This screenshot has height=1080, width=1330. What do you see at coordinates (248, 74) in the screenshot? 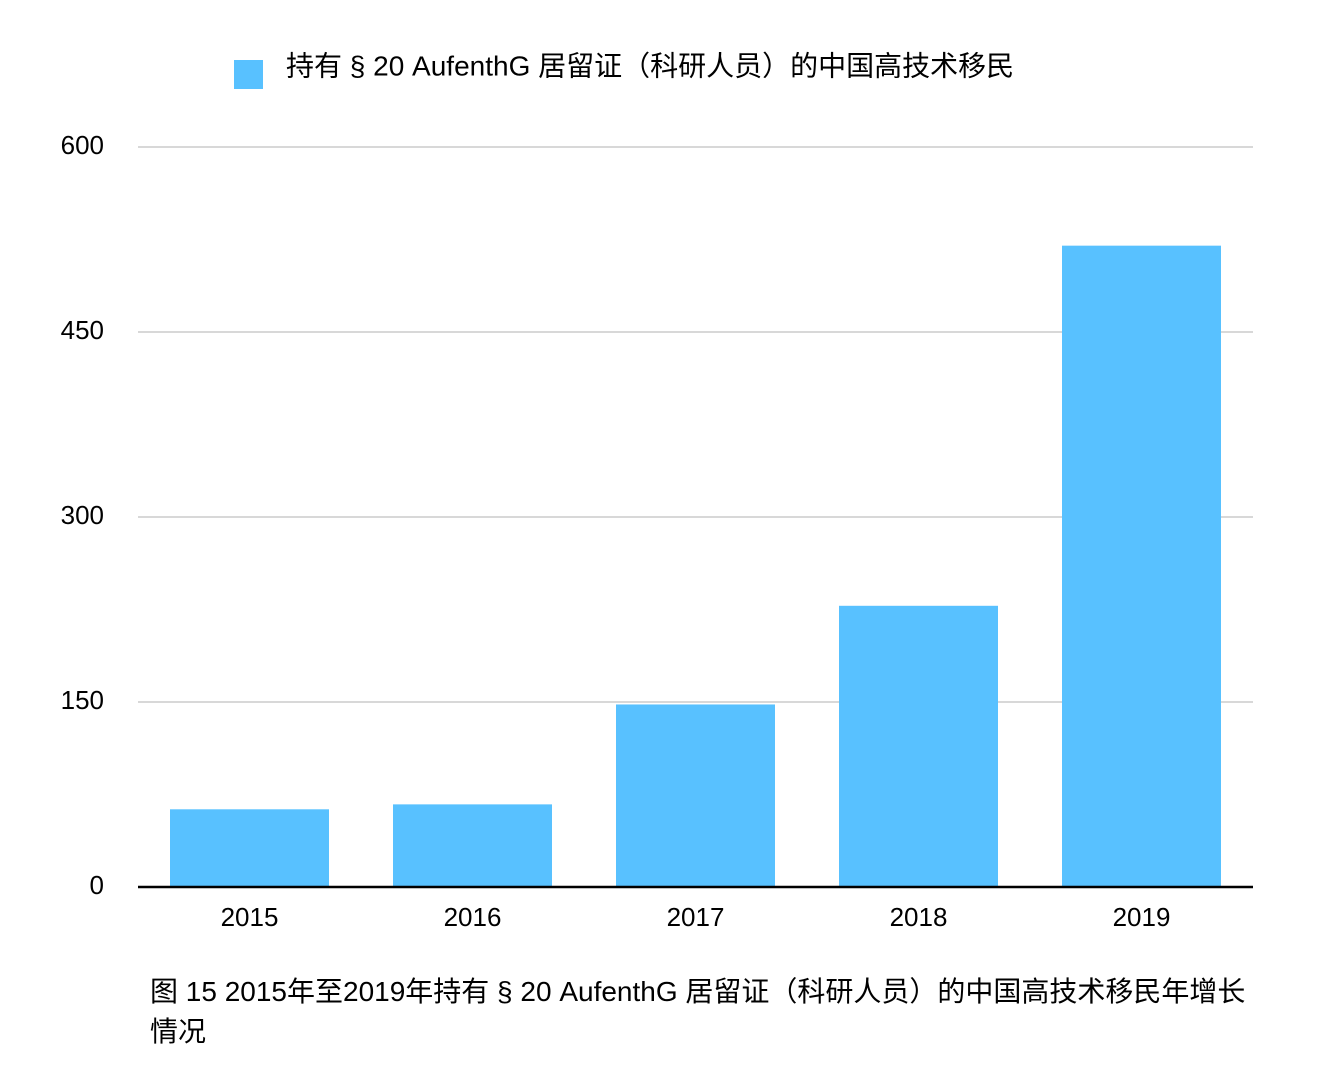
I see `legend-swatch` at bounding box center [248, 74].